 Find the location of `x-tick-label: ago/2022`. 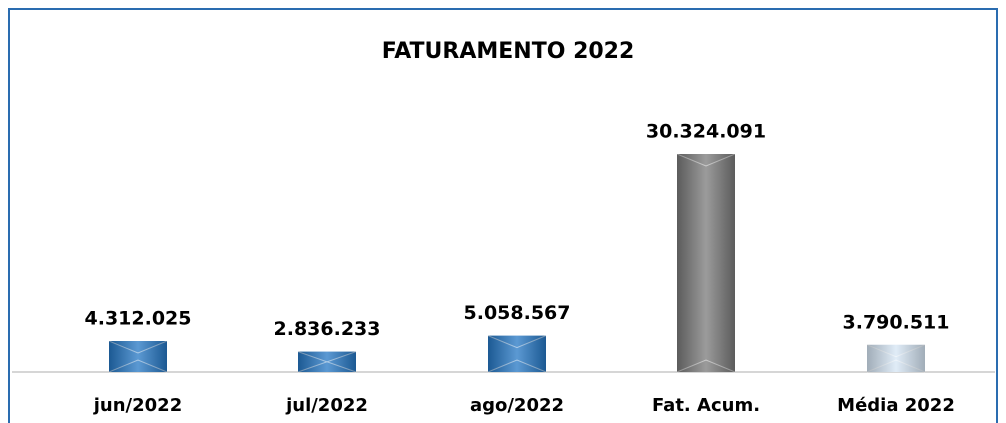

x-tick-label: ago/2022 is located at coordinates (517, 405).